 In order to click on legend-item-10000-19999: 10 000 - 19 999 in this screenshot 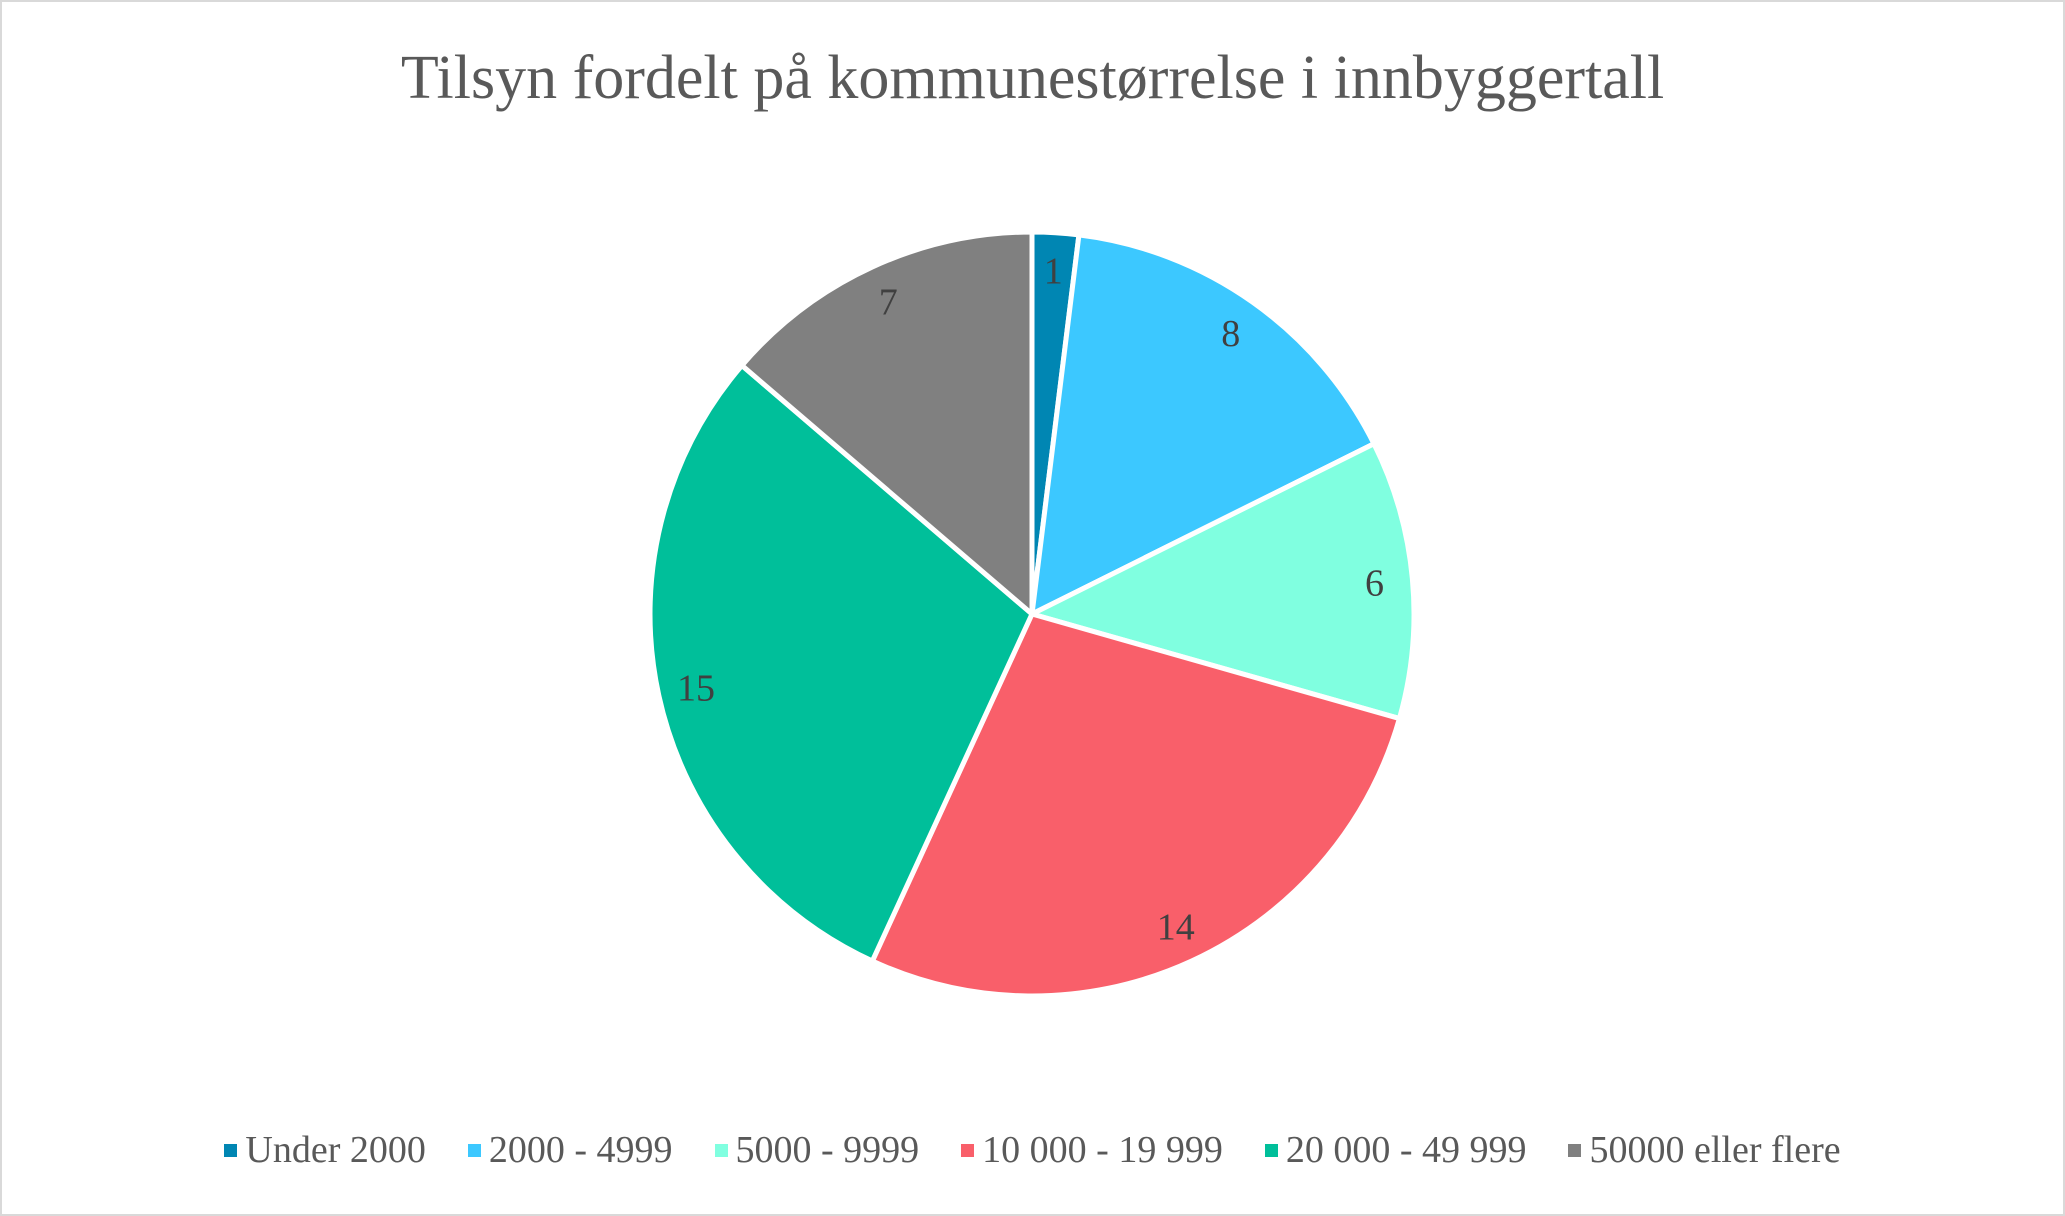, I will do `click(1092, 1150)`.